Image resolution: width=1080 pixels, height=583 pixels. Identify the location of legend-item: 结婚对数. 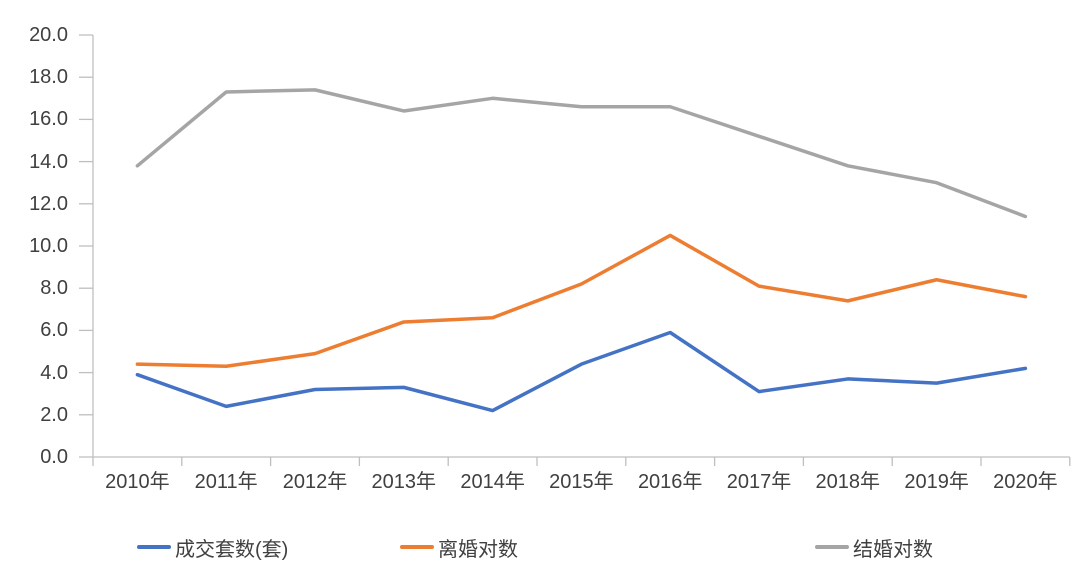
(874, 548).